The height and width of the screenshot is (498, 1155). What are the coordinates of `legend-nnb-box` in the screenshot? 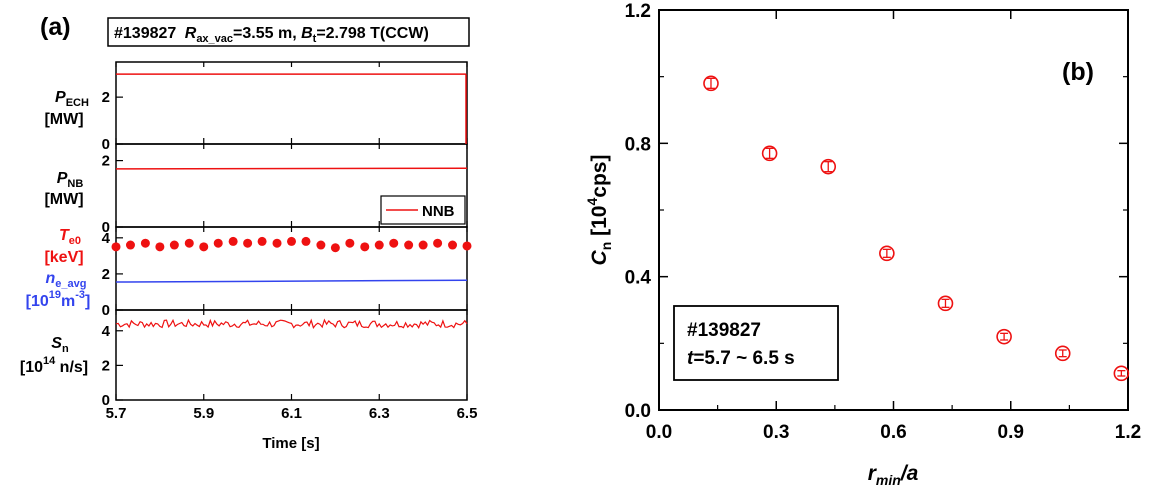 It's located at (423, 210).